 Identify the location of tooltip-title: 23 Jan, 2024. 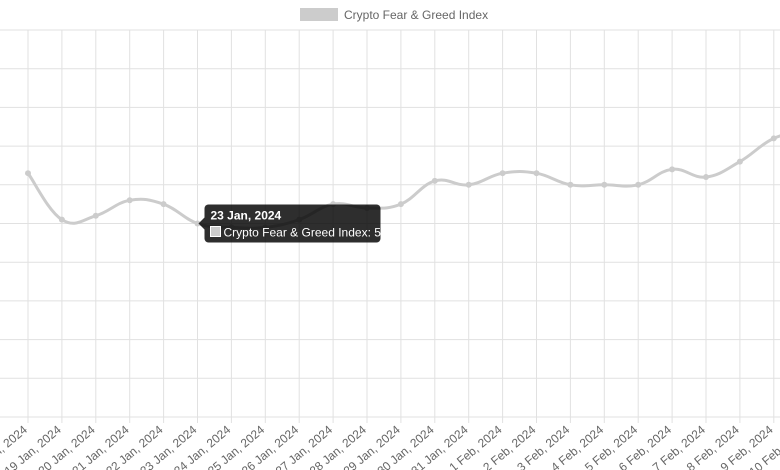
(246, 216).